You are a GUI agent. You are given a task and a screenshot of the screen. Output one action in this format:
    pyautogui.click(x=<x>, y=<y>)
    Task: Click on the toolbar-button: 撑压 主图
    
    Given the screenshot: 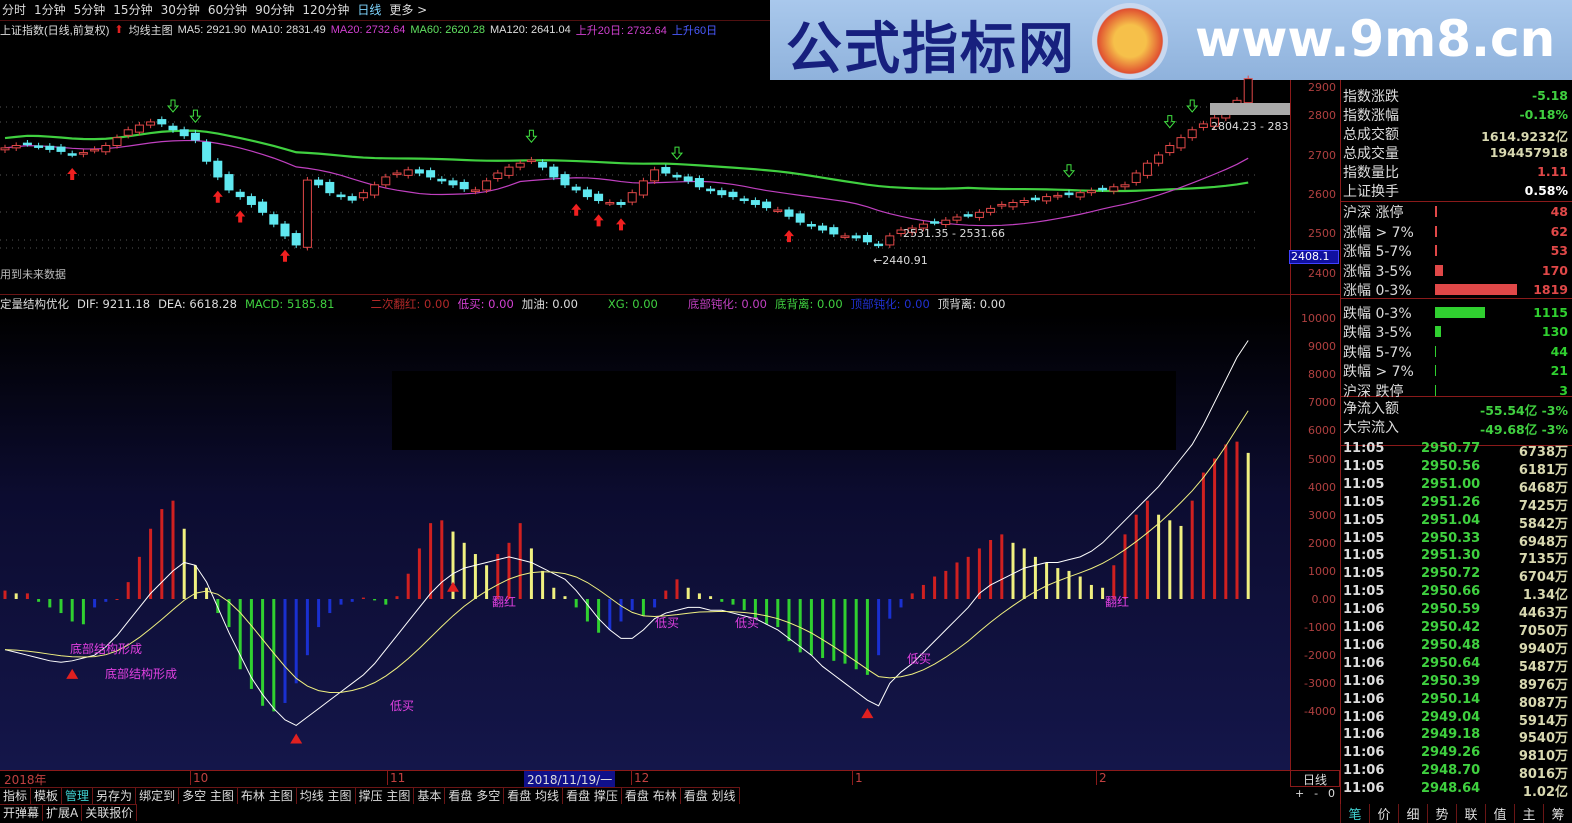 What is the action you would take?
    pyautogui.click(x=385, y=796)
    